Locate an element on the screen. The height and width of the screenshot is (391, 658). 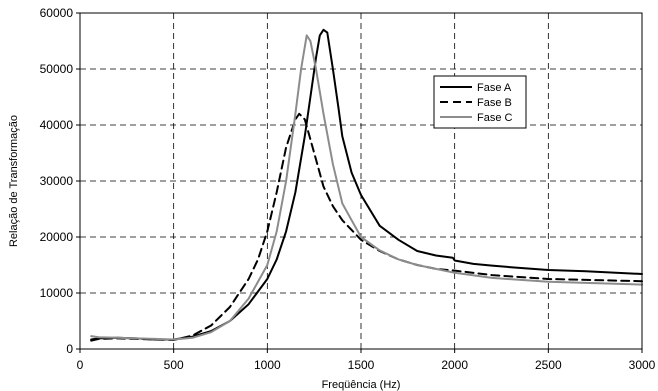
legend-label: Fase C is located at coordinates (495, 118).